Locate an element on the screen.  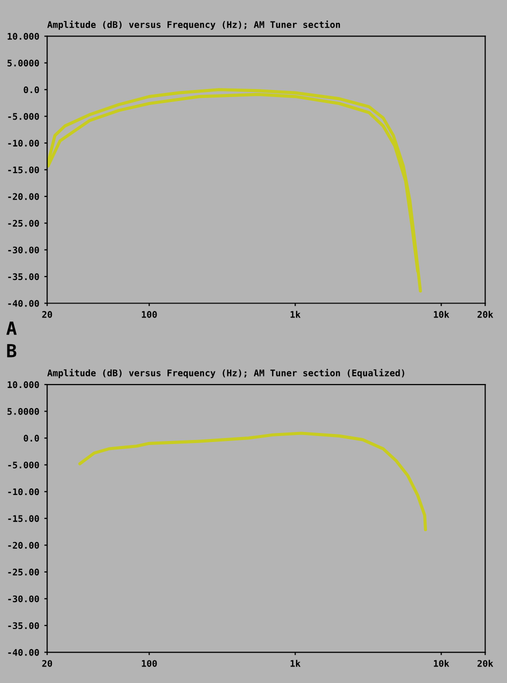
chart-title: Amplitude (dB) versus Frequency (Hz); AM Tuner section is located at coordinates (193, 25).